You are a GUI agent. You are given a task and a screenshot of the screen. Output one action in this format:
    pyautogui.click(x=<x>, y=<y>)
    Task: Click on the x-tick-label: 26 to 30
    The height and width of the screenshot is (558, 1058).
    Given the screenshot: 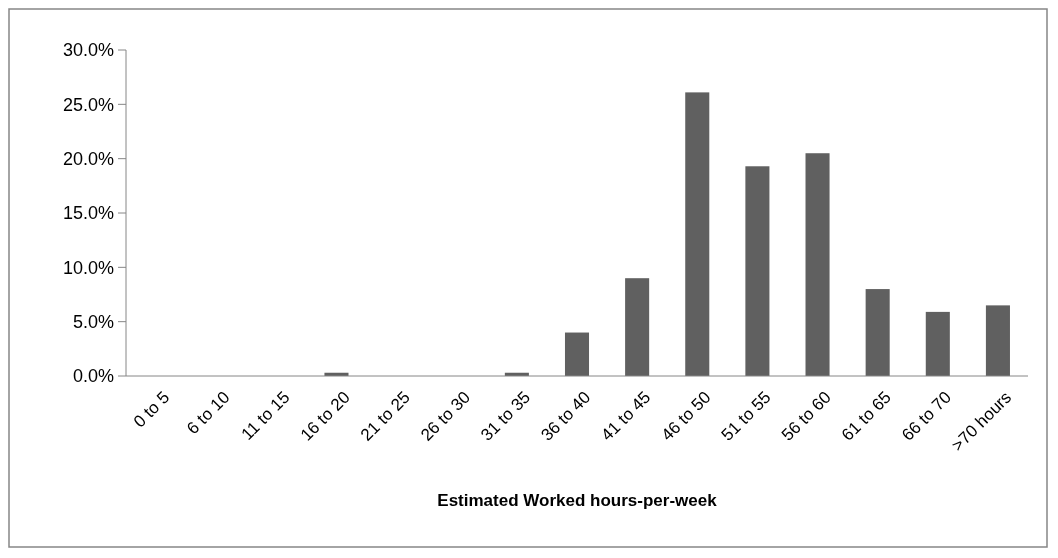 What is the action you would take?
    pyautogui.click(x=445, y=416)
    